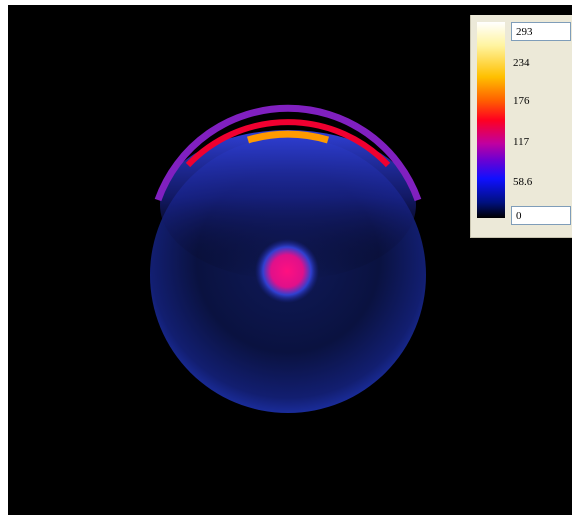  Describe the element at coordinates (521, 63) in the screenshot. I see `tick-label: 234` at that location.